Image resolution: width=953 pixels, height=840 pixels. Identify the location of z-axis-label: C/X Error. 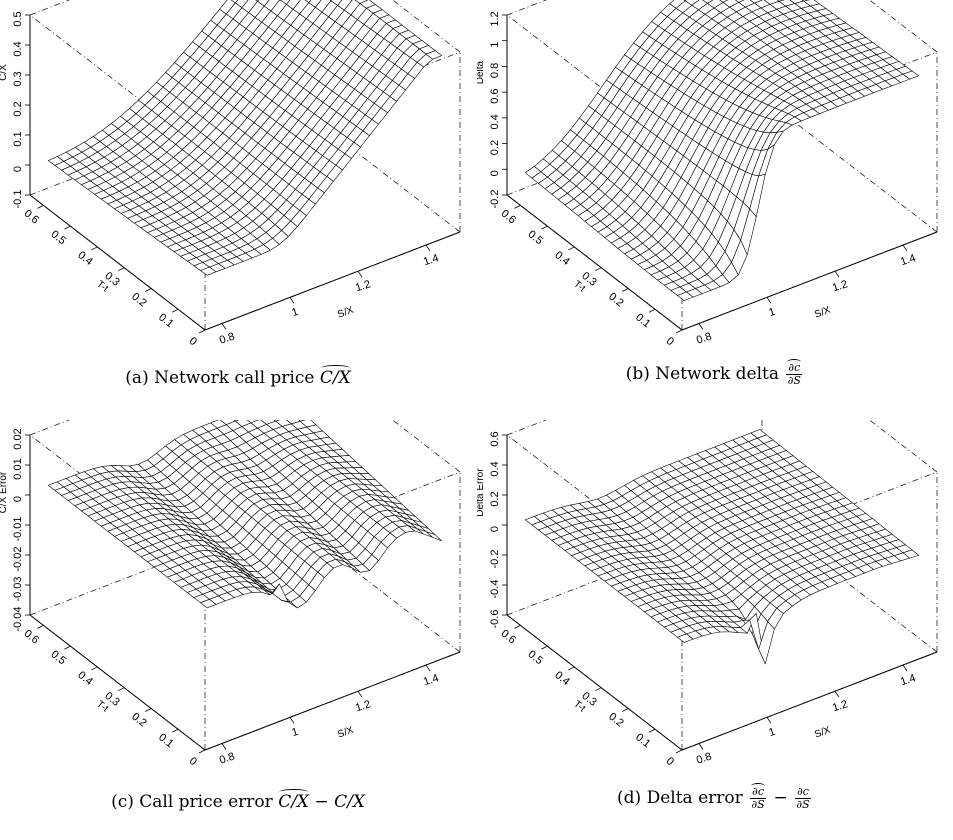
(4, 492).